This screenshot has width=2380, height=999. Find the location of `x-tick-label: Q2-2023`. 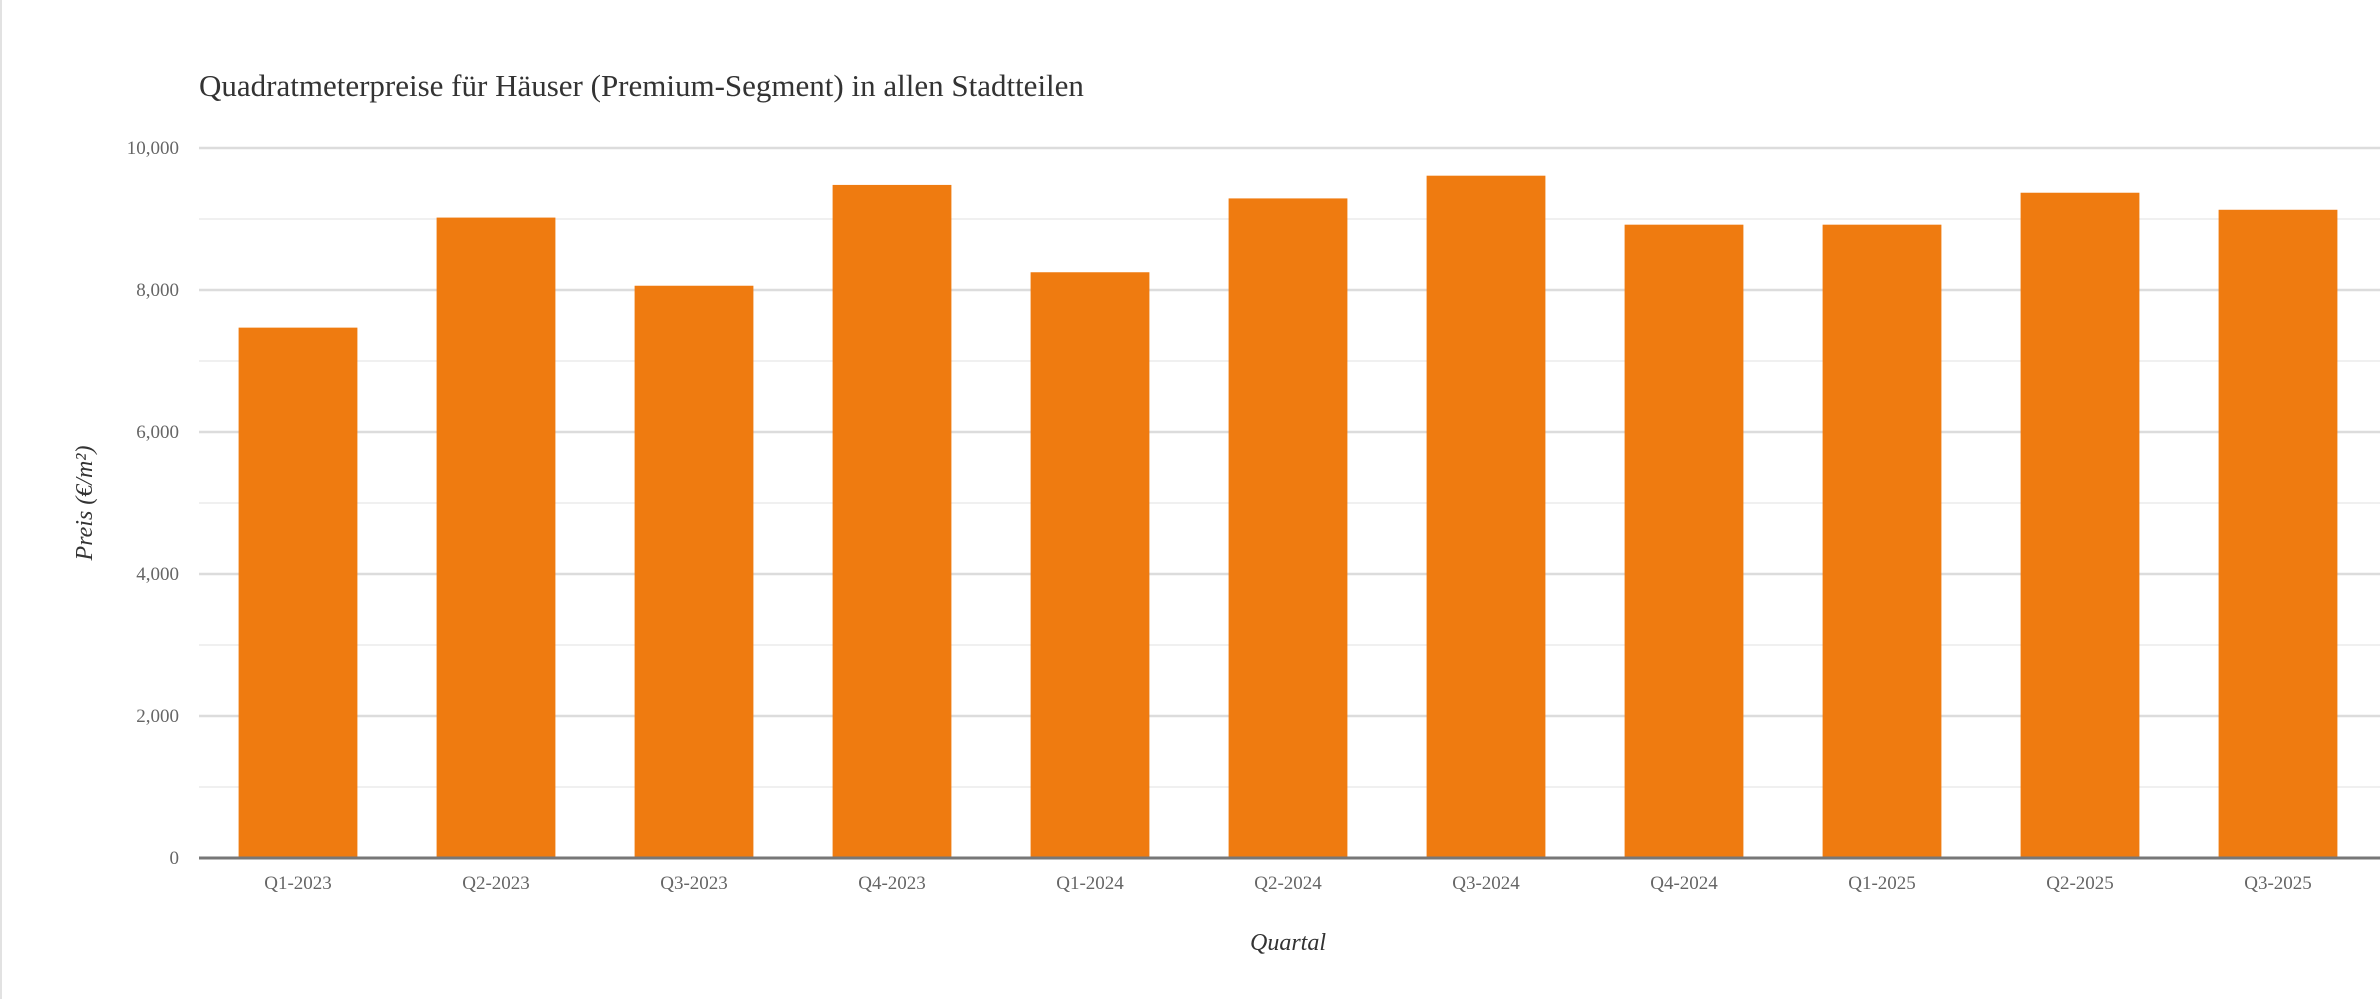

x-tick-label: Q2-2023 is located at coordinates (496, 883).